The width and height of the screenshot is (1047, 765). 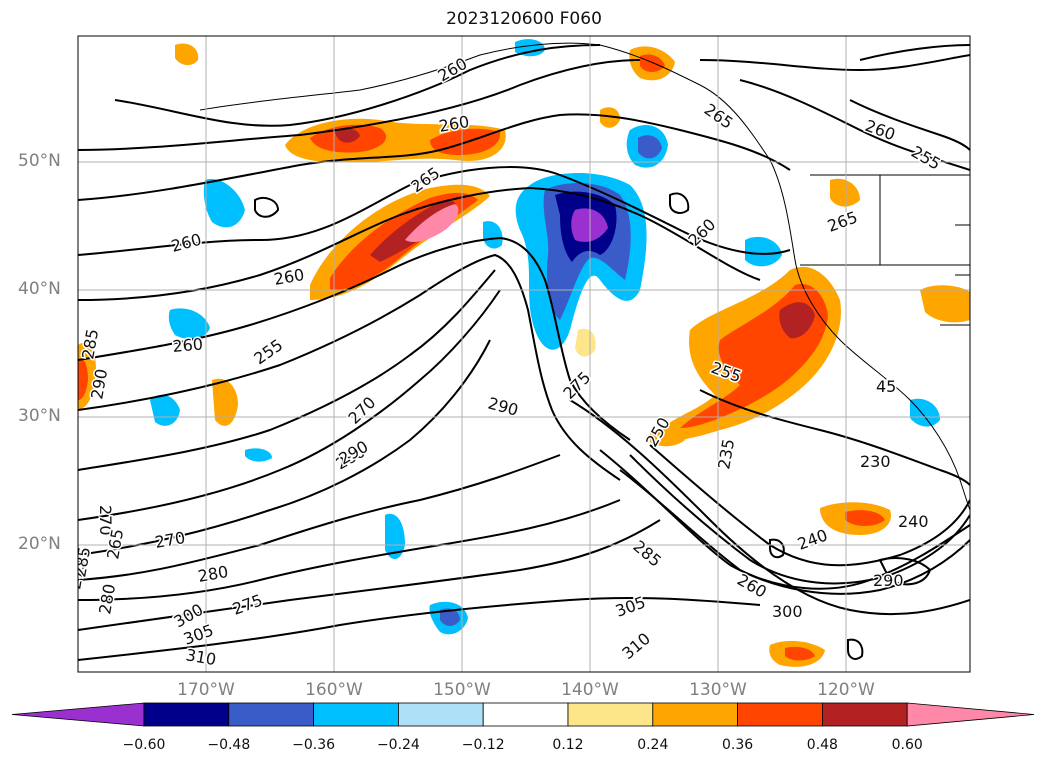 What do you see at coordinates (144, 745) in the screenshot?
I see `colorbar-tick-label: −0.60` at bounding box center [144, 745].